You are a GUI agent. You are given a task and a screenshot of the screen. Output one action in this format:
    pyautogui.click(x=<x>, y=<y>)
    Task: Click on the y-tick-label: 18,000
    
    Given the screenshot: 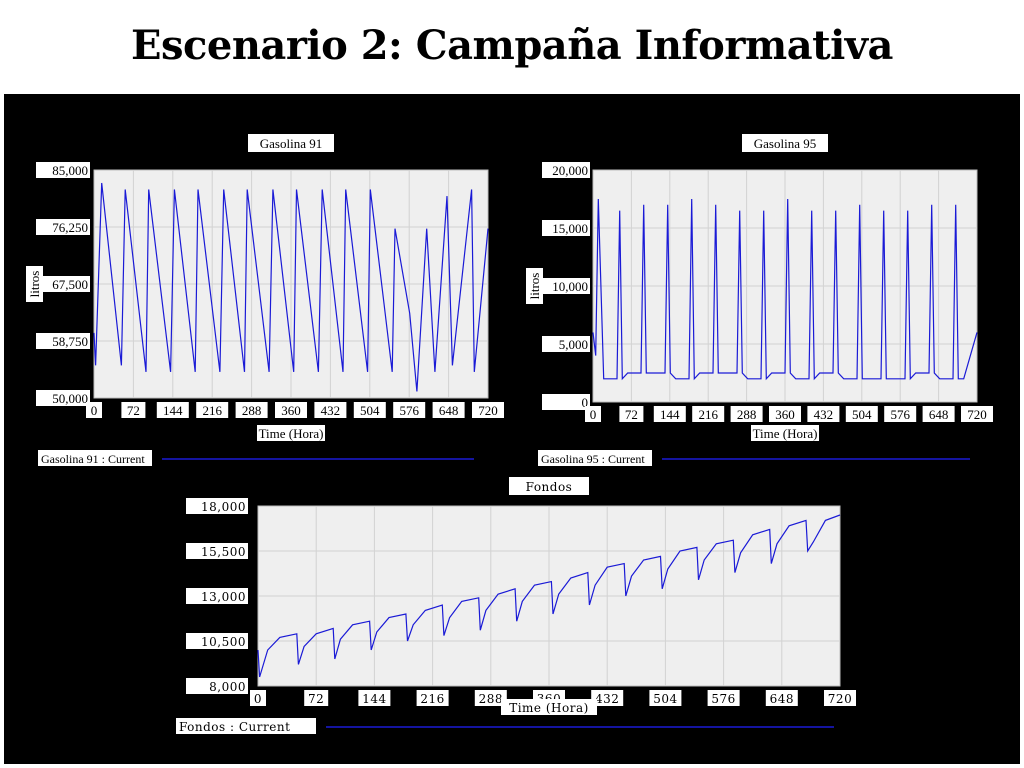 What is the action you would take?
    pyautogui.click(x=223, y=507)
    